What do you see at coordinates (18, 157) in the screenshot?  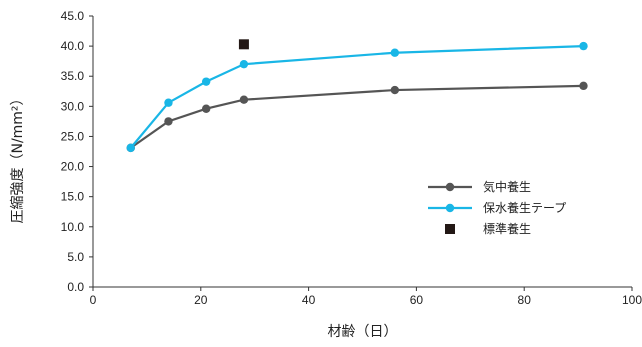 I see `y-axis-title: 圧縮強度（N/mm²）` at bounding box center [18, 157].